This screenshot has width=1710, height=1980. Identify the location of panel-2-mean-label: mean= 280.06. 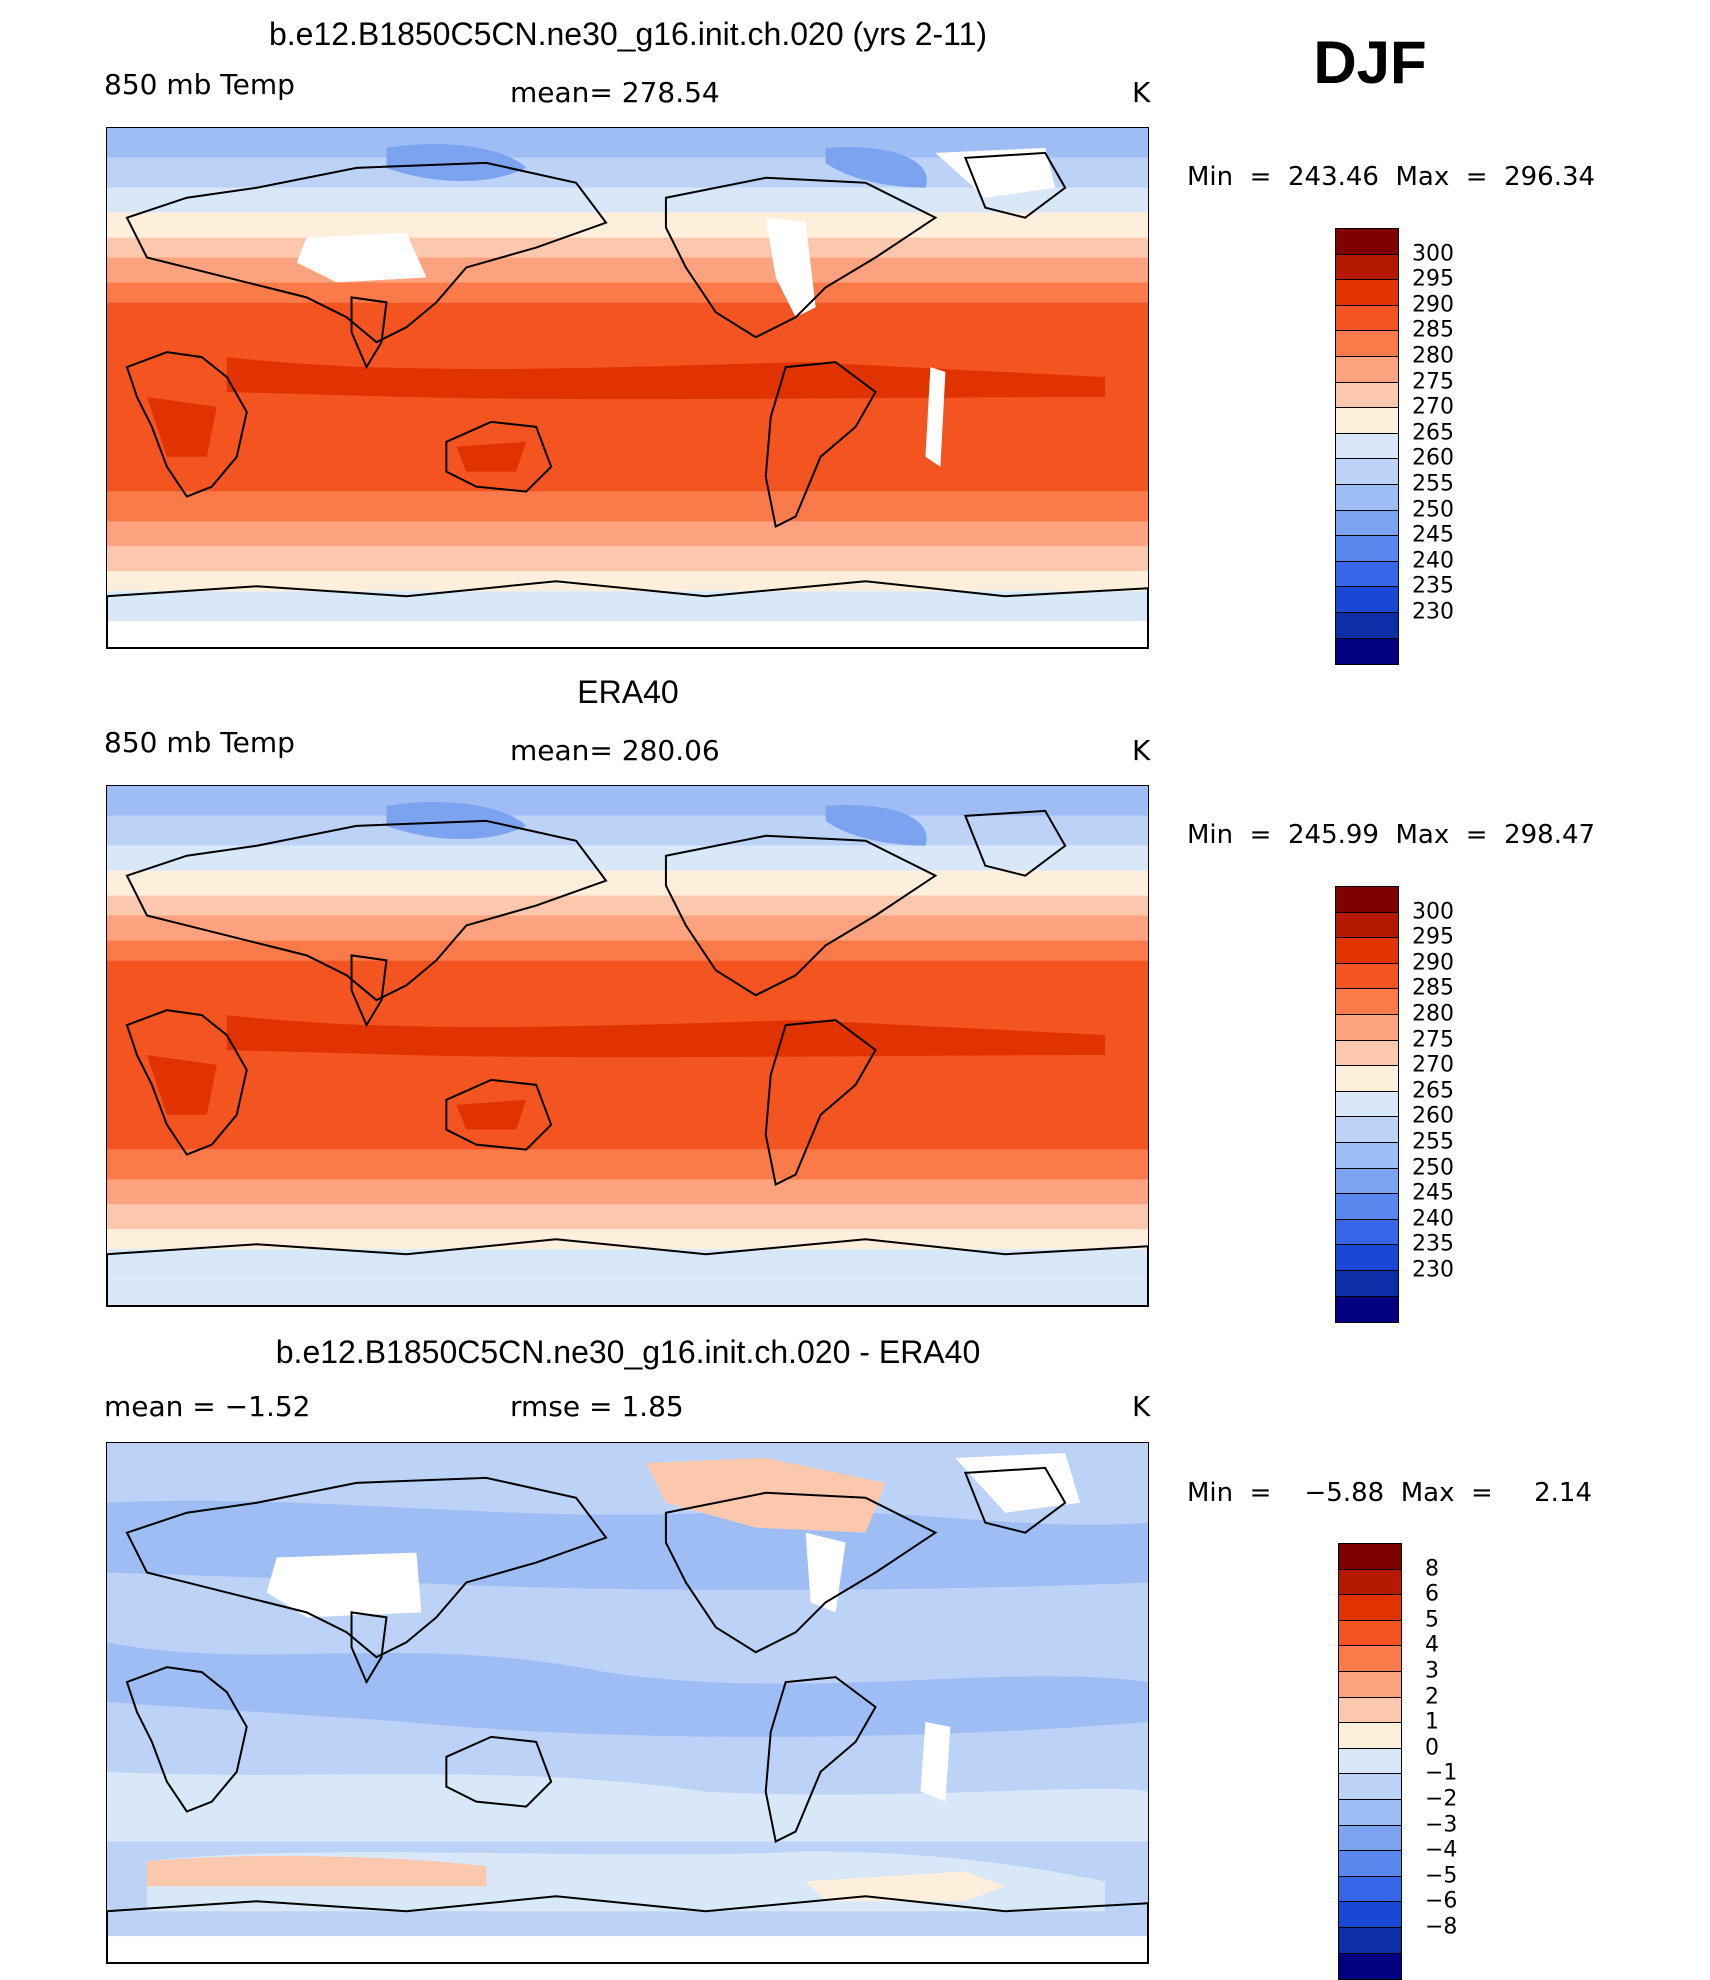
(615, 750).